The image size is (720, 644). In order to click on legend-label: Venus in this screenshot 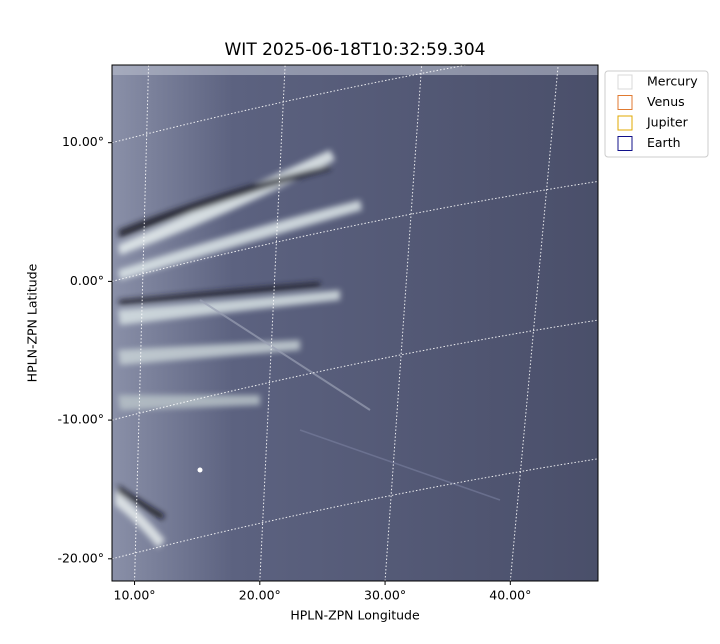, I will do `click(666, 101)`.